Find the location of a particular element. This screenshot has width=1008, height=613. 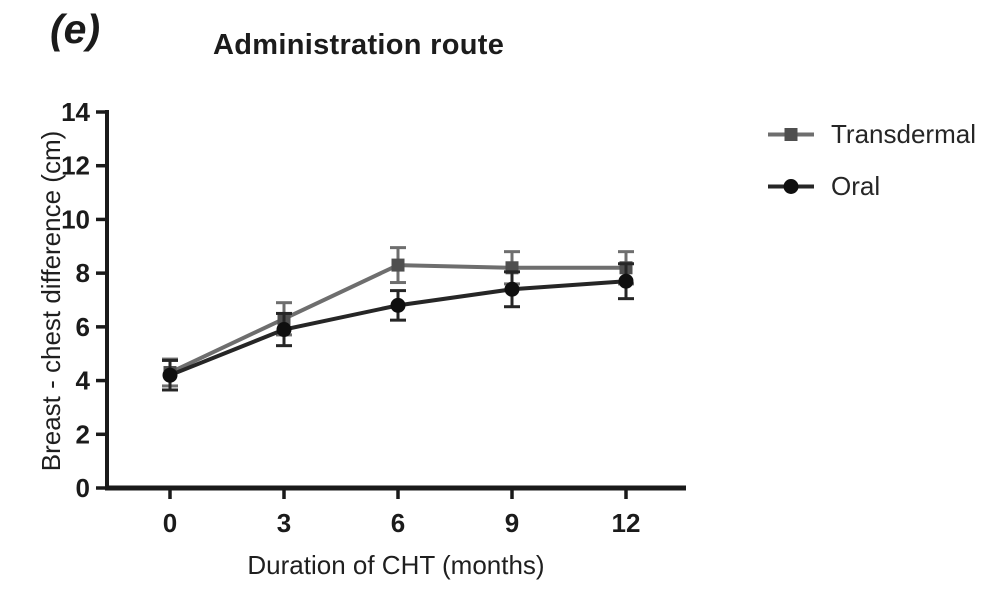

x-tick-label: 12 is located at coordinates (626, 523).